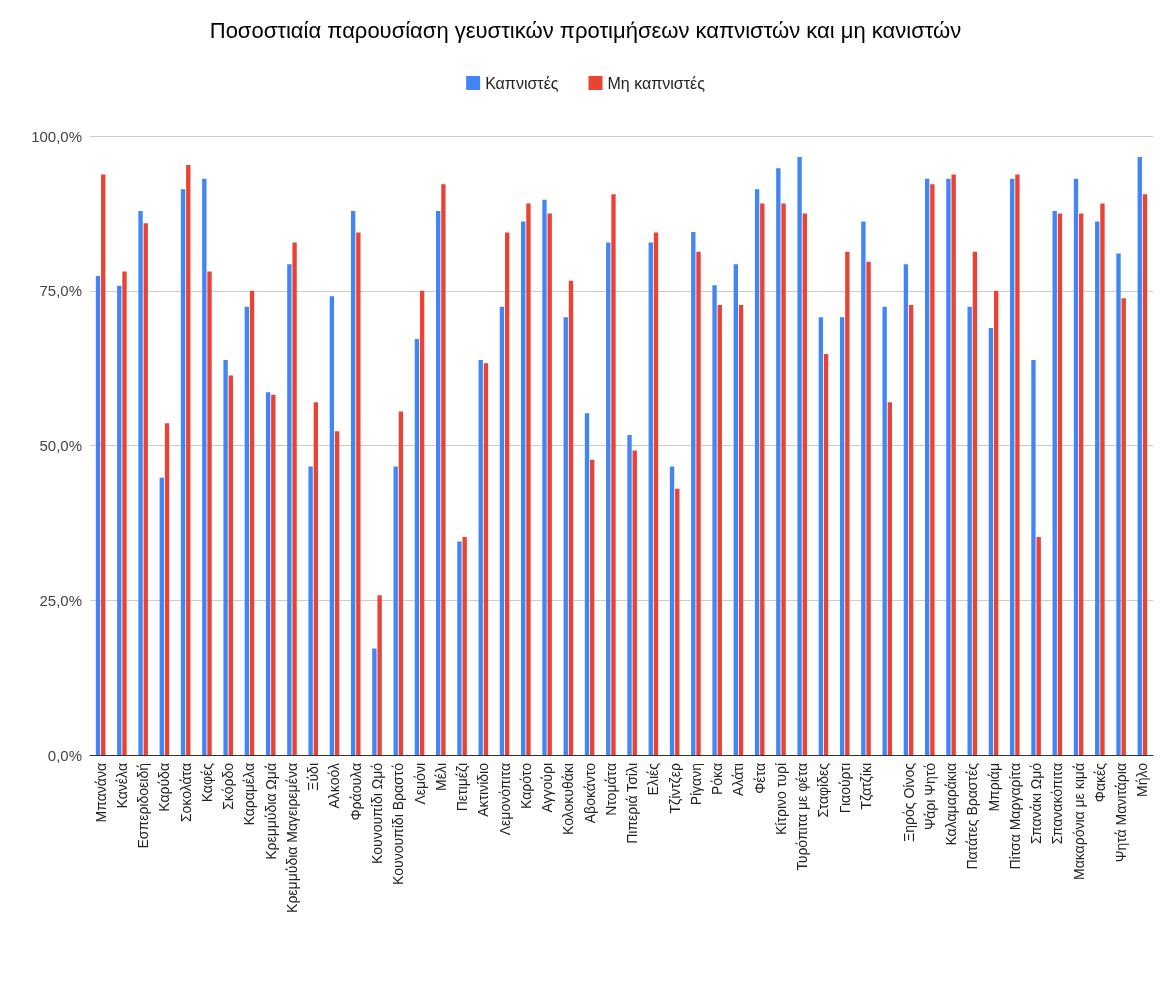 This screenshot has height=993, width=1171. What do you see at coordinates (802, 817) in the screenshot?
I see `x-tick-label: Τυρόπιτα με φέτα` at bounding box center [802, 817].